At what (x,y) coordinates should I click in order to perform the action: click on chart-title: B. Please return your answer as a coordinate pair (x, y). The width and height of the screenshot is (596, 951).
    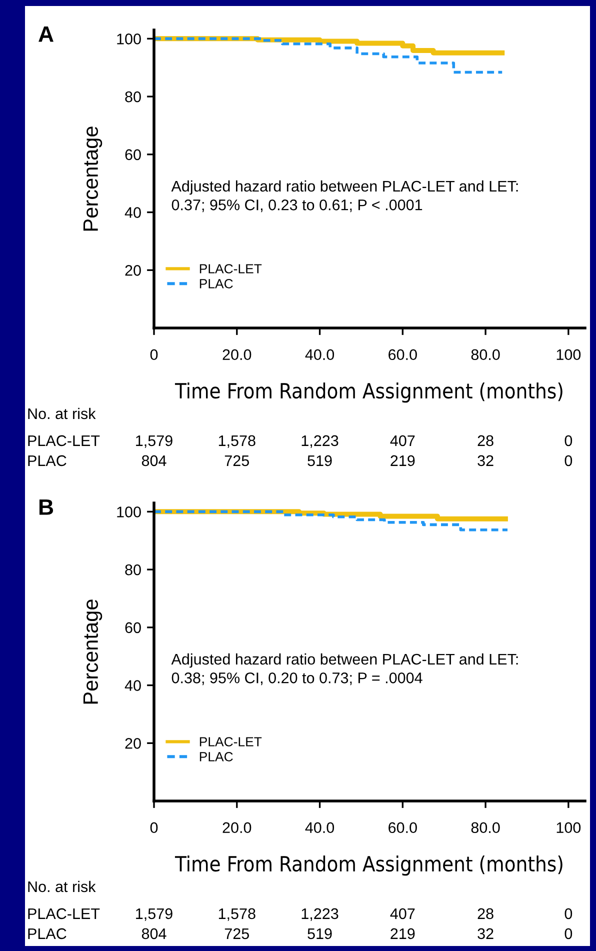
    Looking at the image, I should click on (46, 507).